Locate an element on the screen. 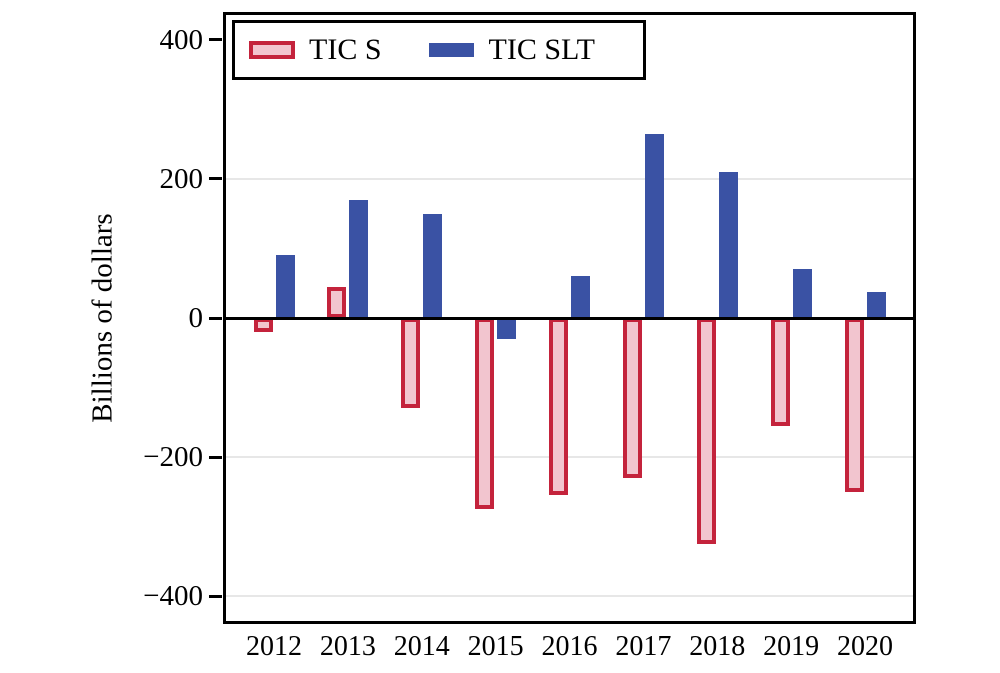 The width and height of the screenshot is (1000, 673). bar-tic-slt-2018 is located at coordinates (728, 244).